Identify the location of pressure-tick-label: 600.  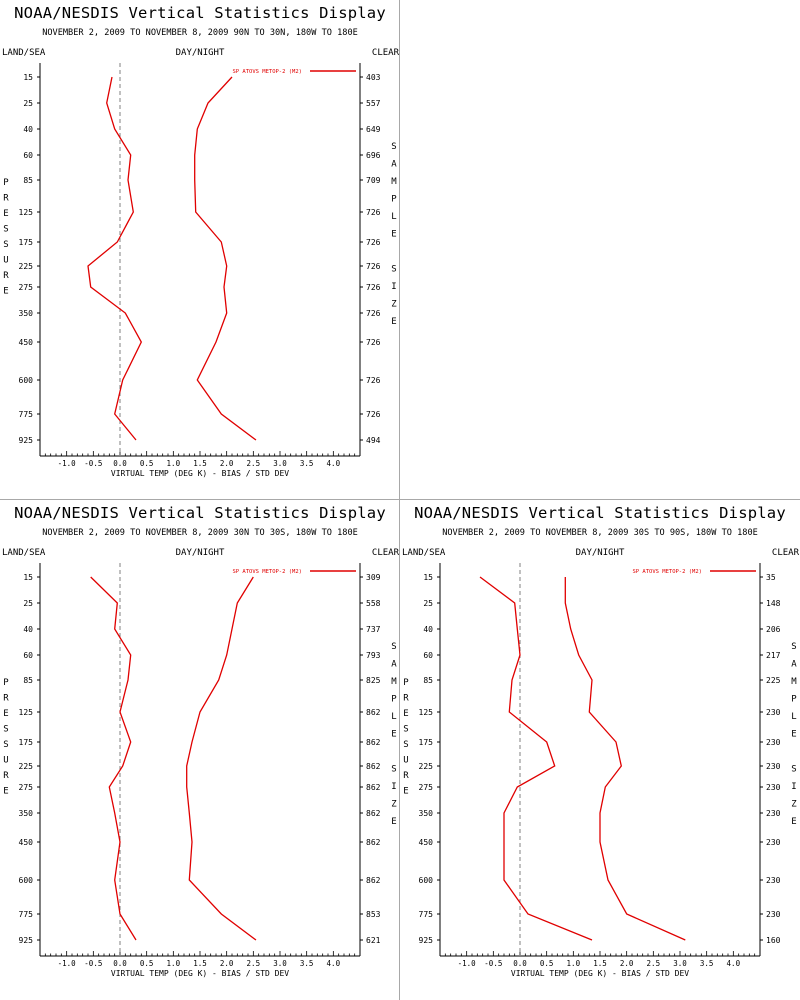
(26, 880).